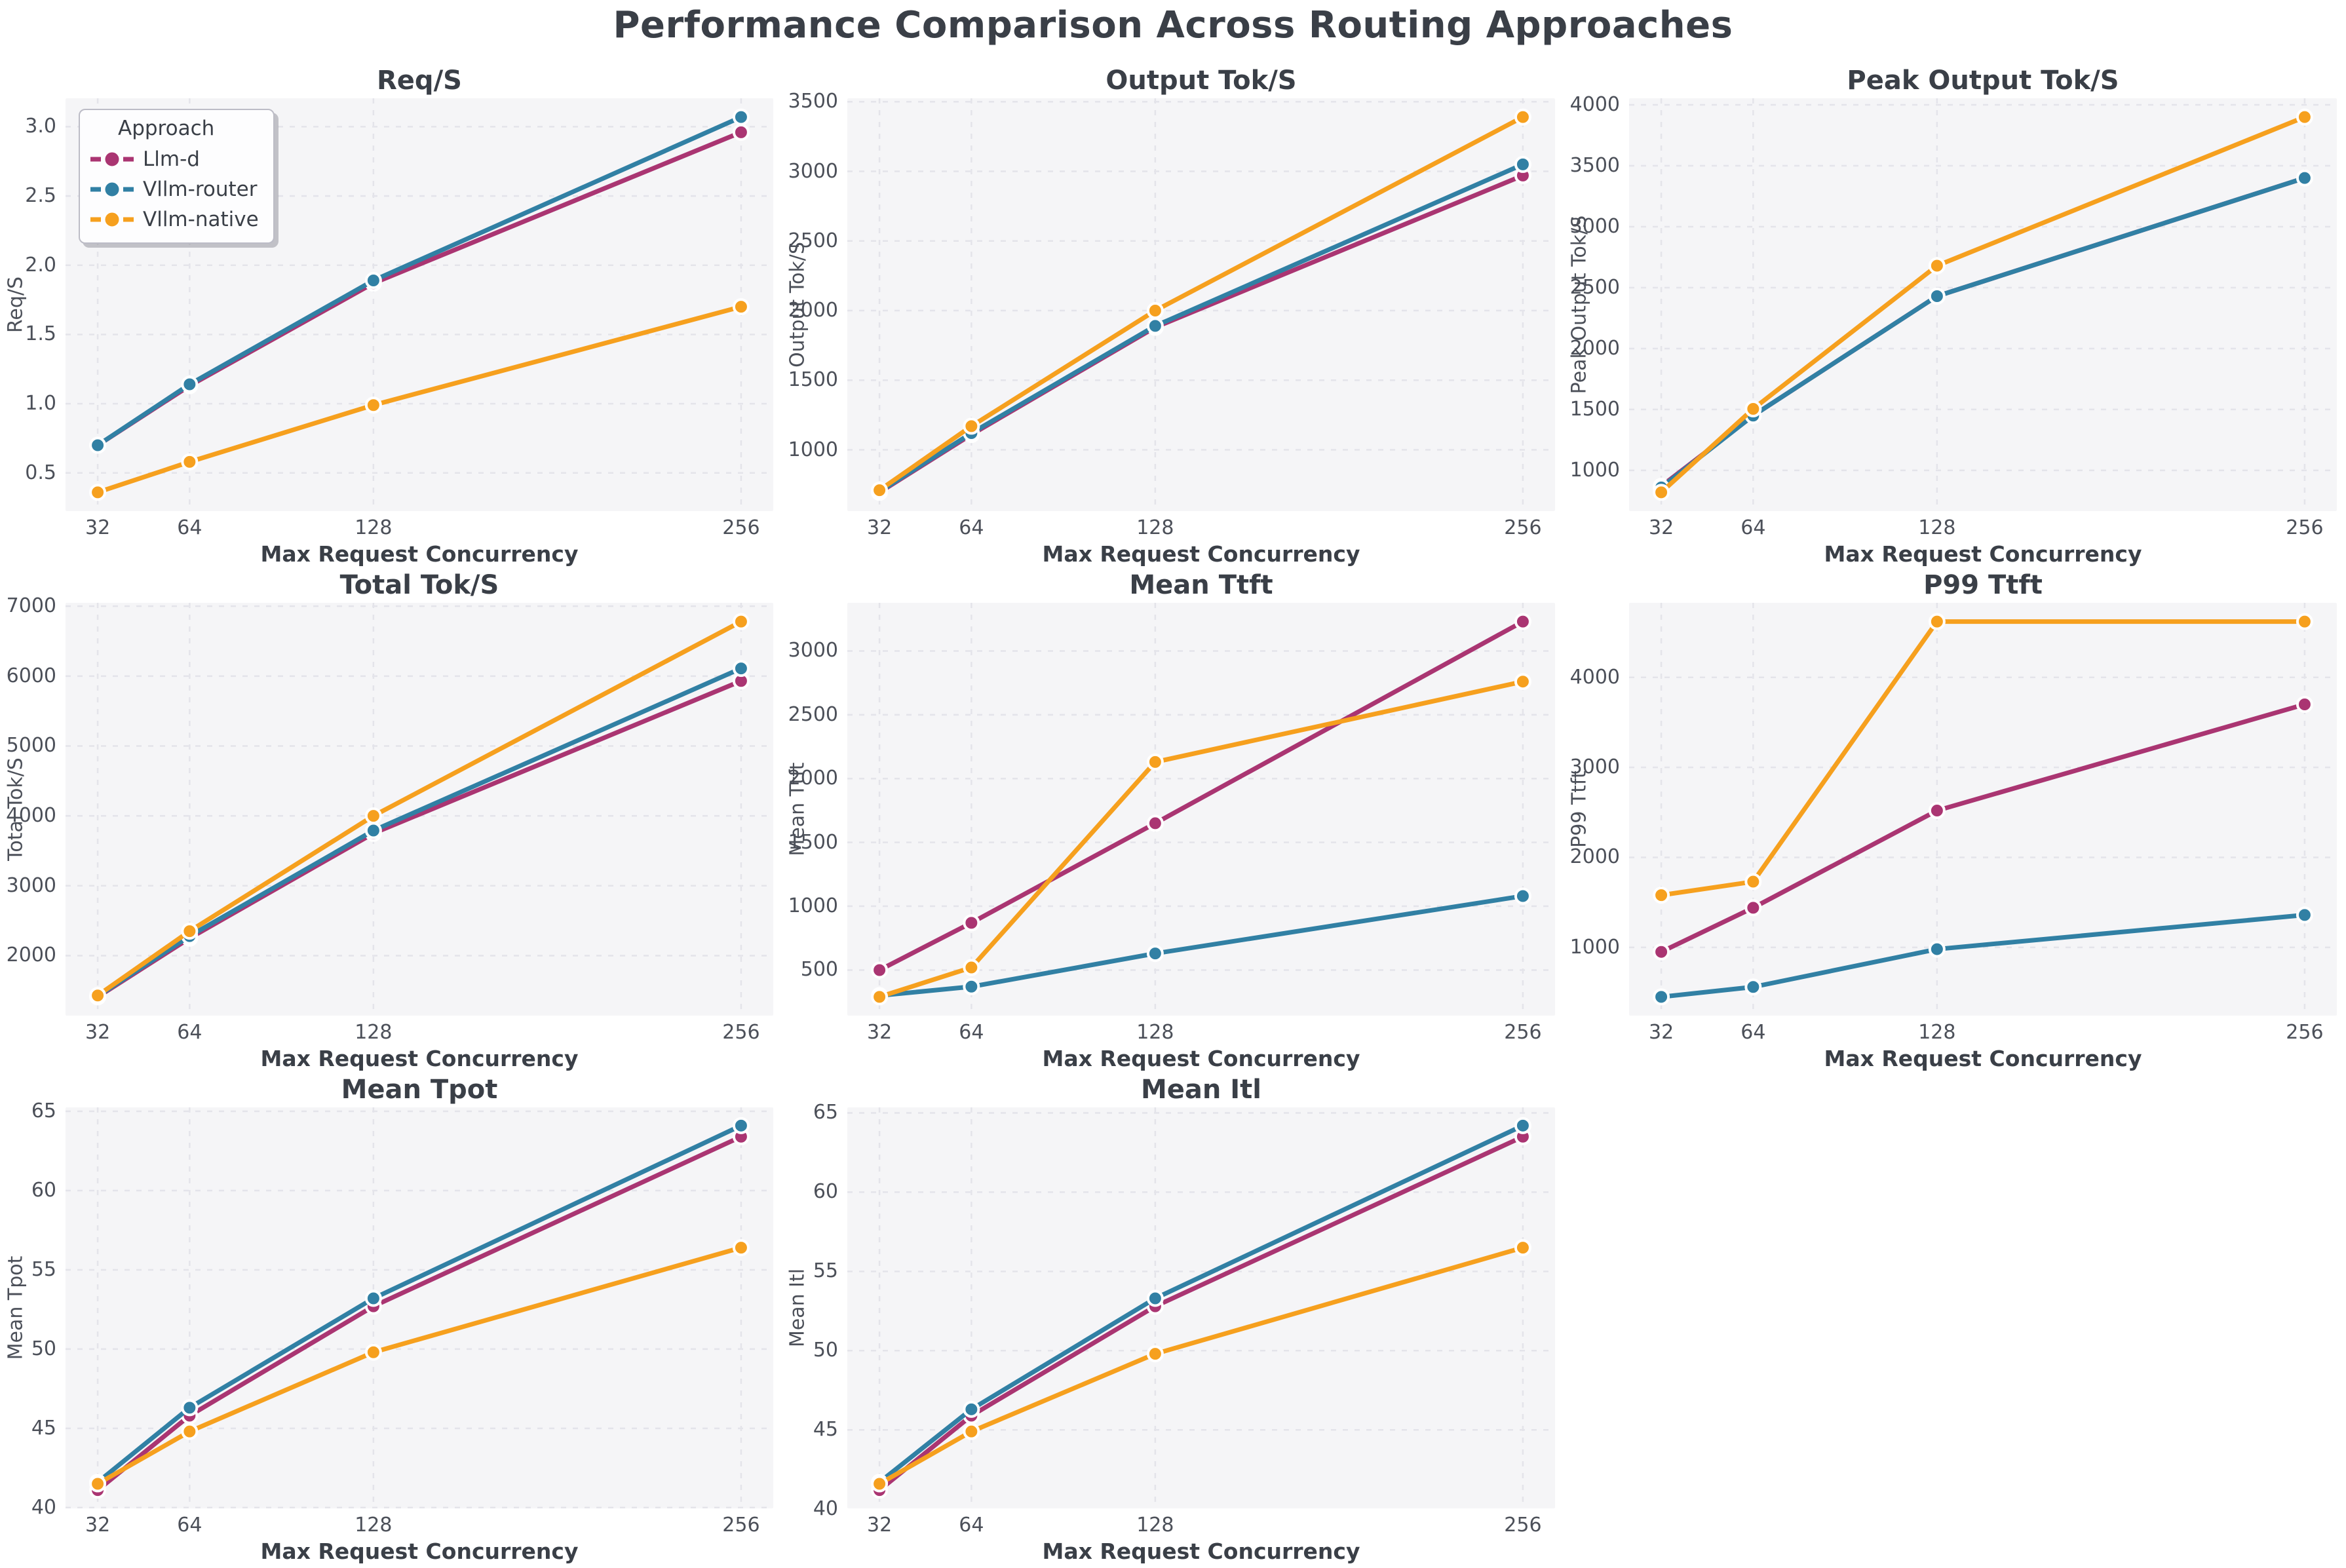  Describe the element at coordinates (741, 528) in the screenshot. I see `x-tick-label: 256` at that location.